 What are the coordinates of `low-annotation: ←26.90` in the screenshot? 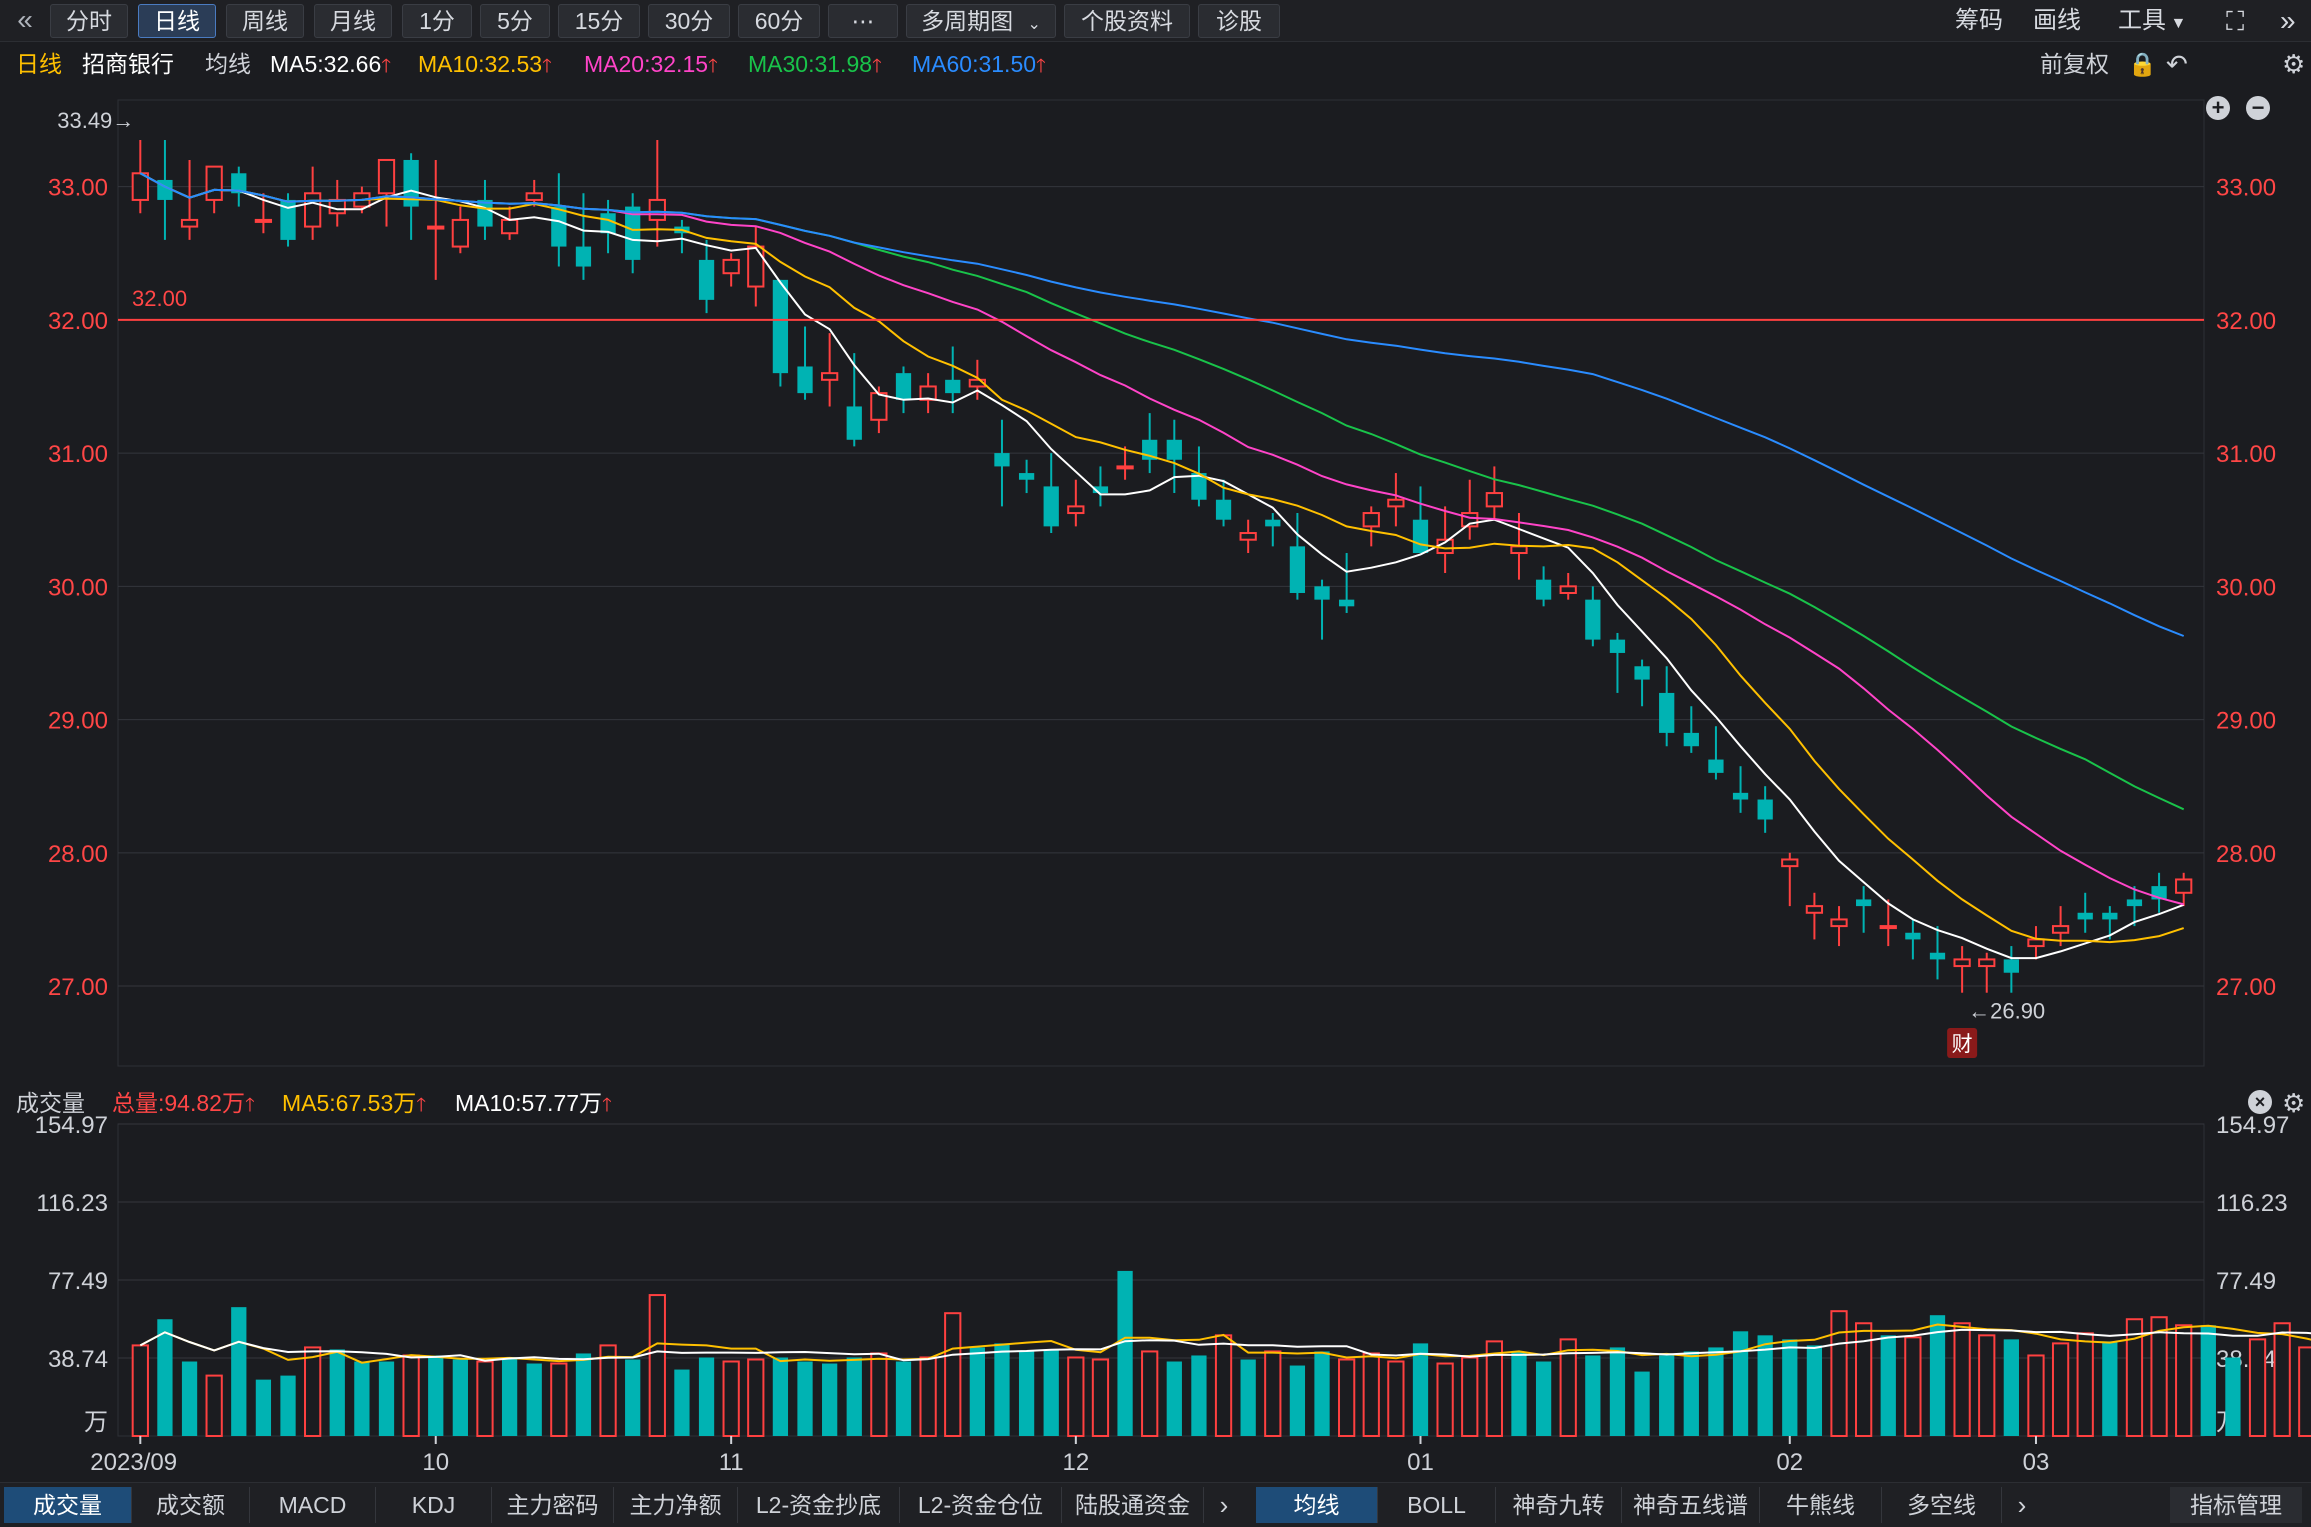 It's located at (2006, 1011).